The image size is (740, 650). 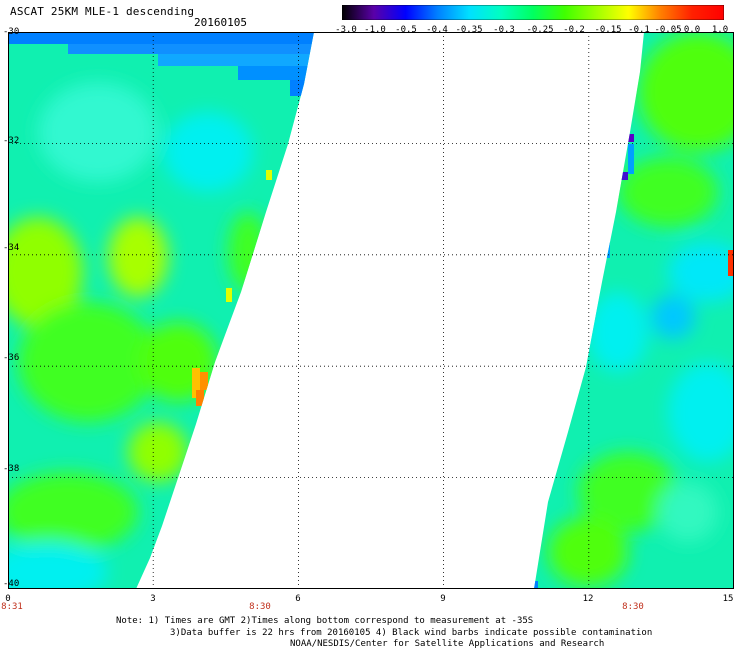 What do you see at coordinates (504, 30) in the screenshot?
I see `colorbar-label: -0.3` at bounding box center [504, 30].